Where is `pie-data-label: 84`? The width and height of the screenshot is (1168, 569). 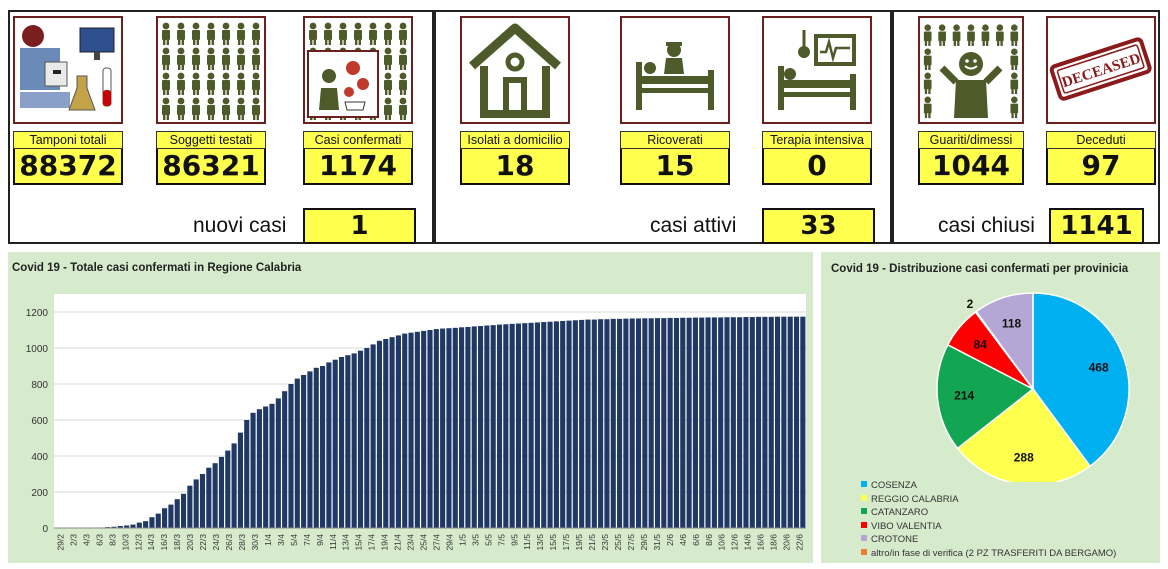 pie-data-label: 84 is located at coordinates (981, 344).